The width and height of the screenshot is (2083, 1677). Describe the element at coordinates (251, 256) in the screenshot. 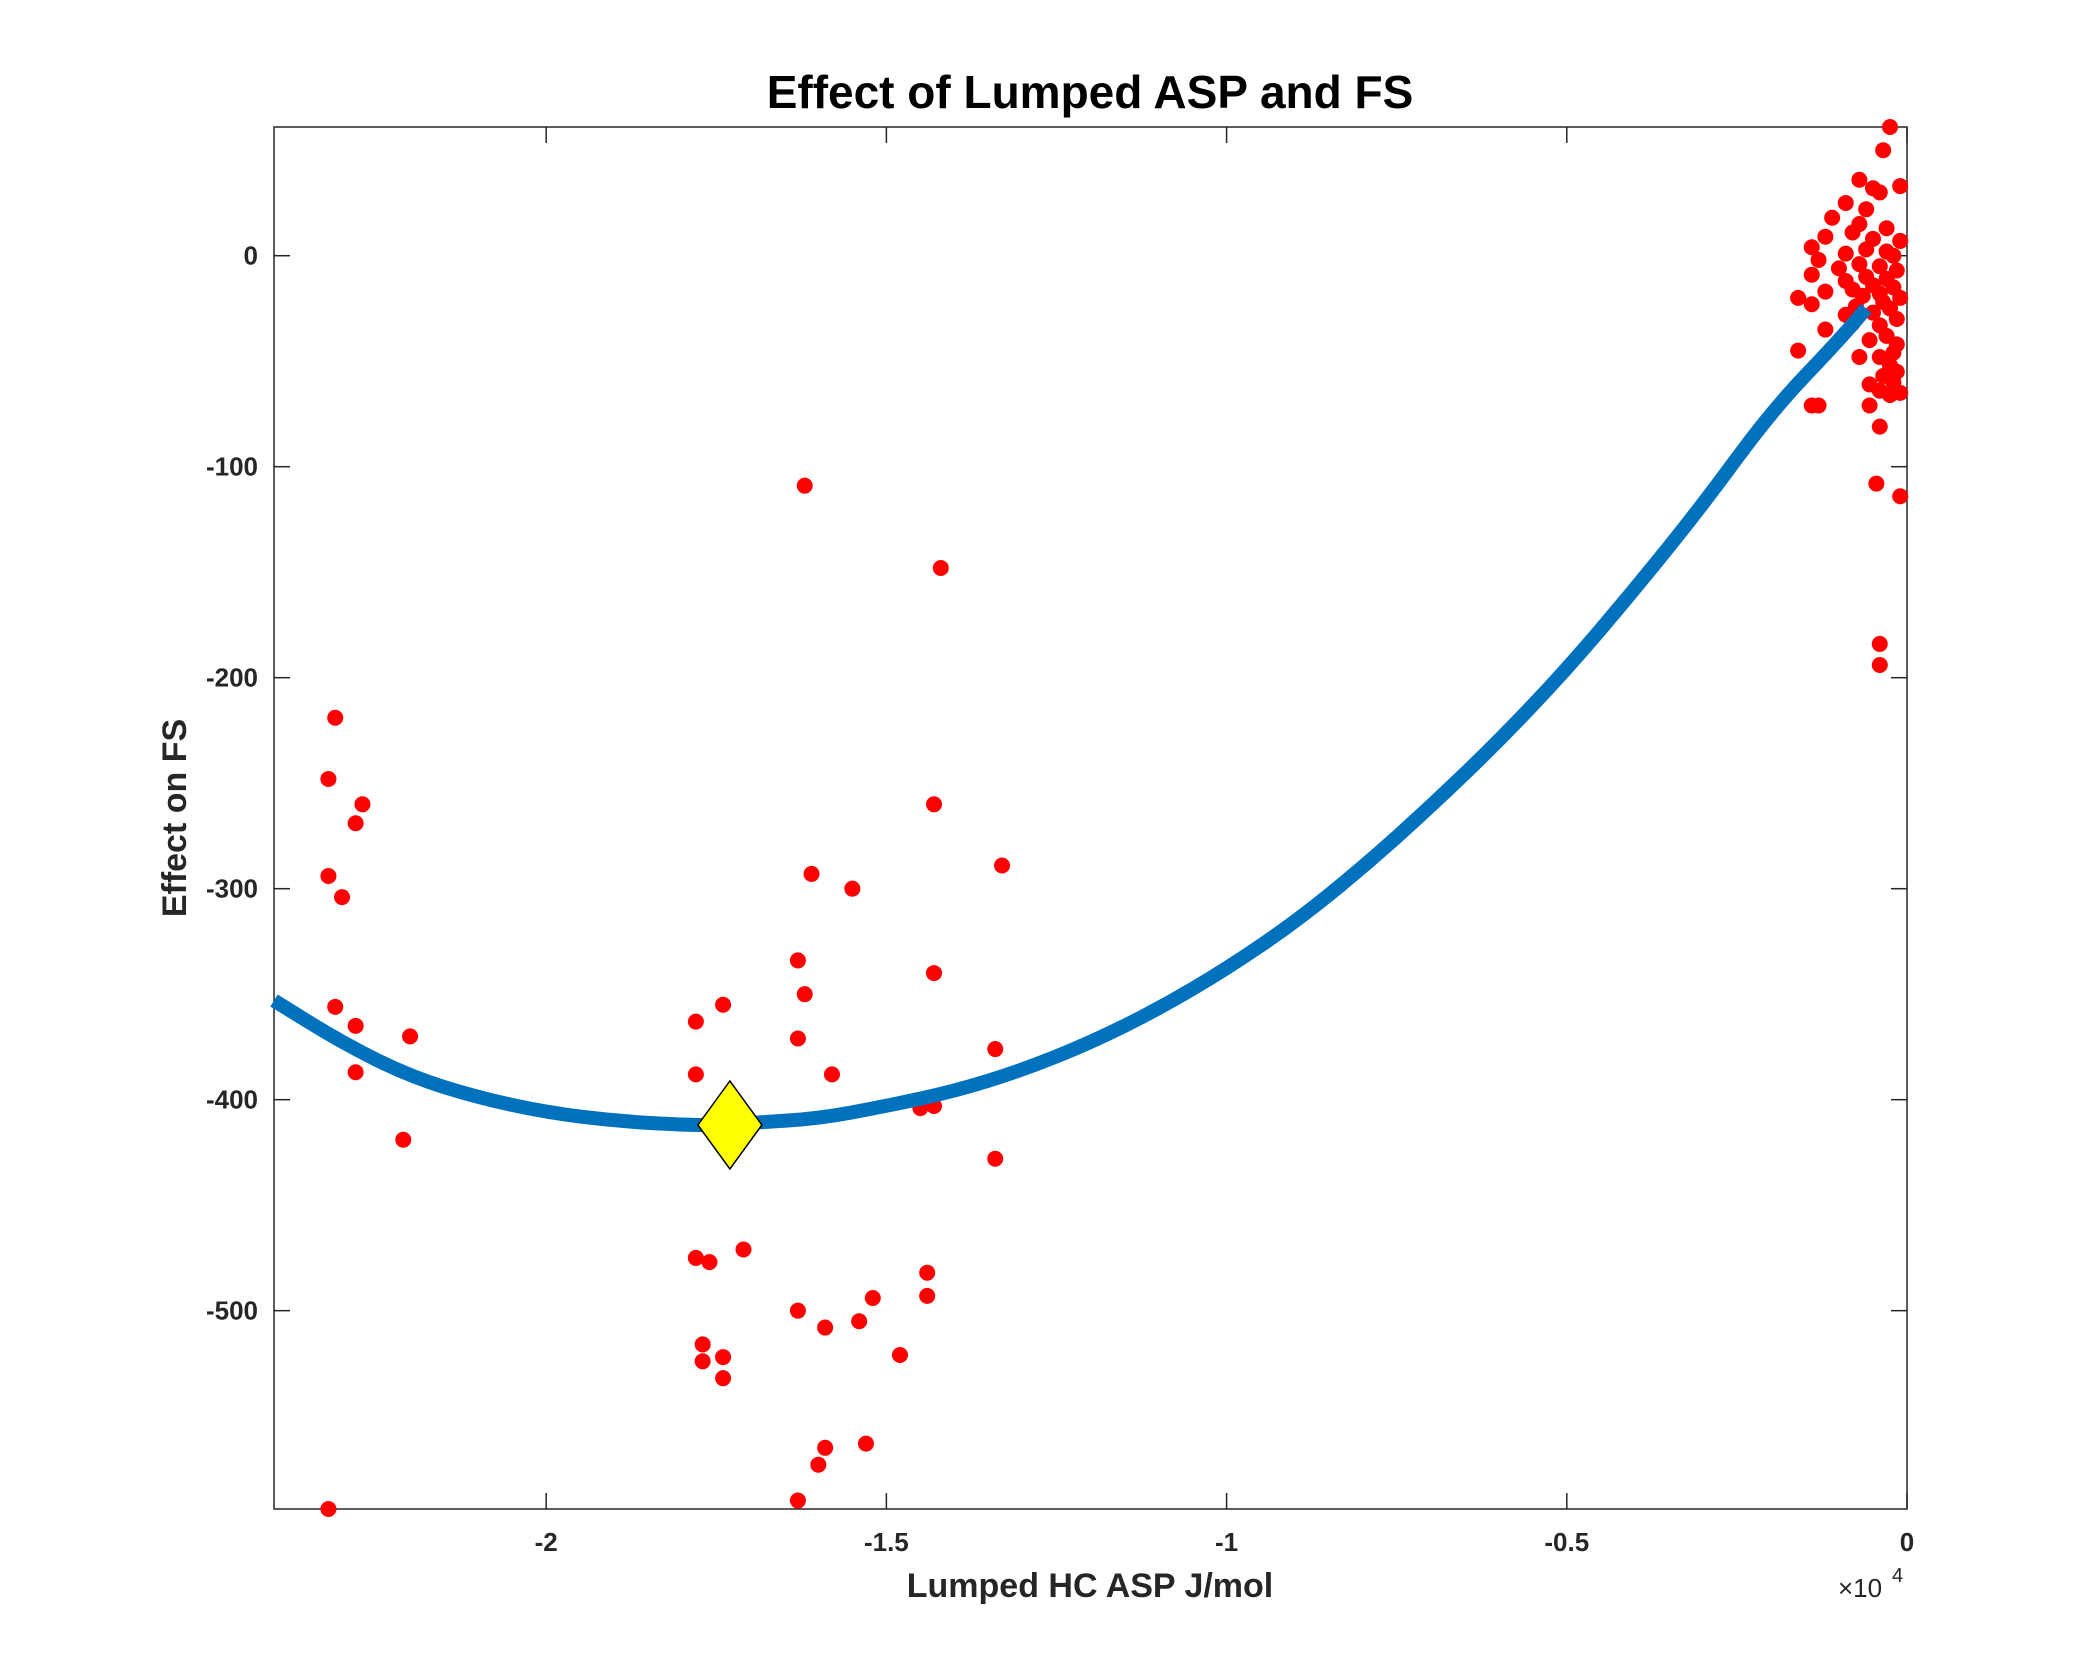

I see `y-tick-label: 0` at that location.